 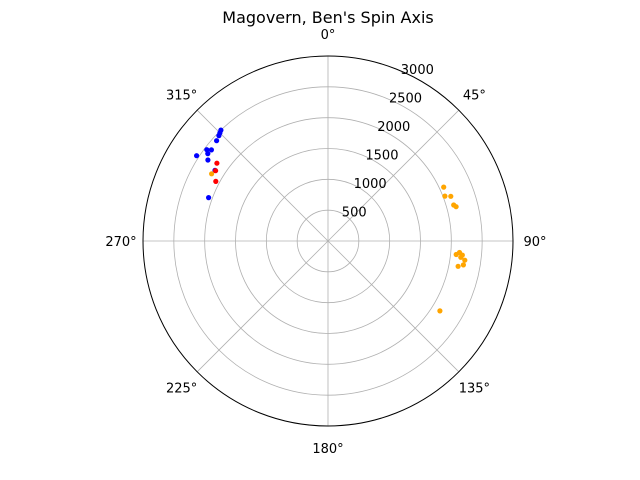 I want to click on angle-tick-label: 315°, so click(x=181, y=96).